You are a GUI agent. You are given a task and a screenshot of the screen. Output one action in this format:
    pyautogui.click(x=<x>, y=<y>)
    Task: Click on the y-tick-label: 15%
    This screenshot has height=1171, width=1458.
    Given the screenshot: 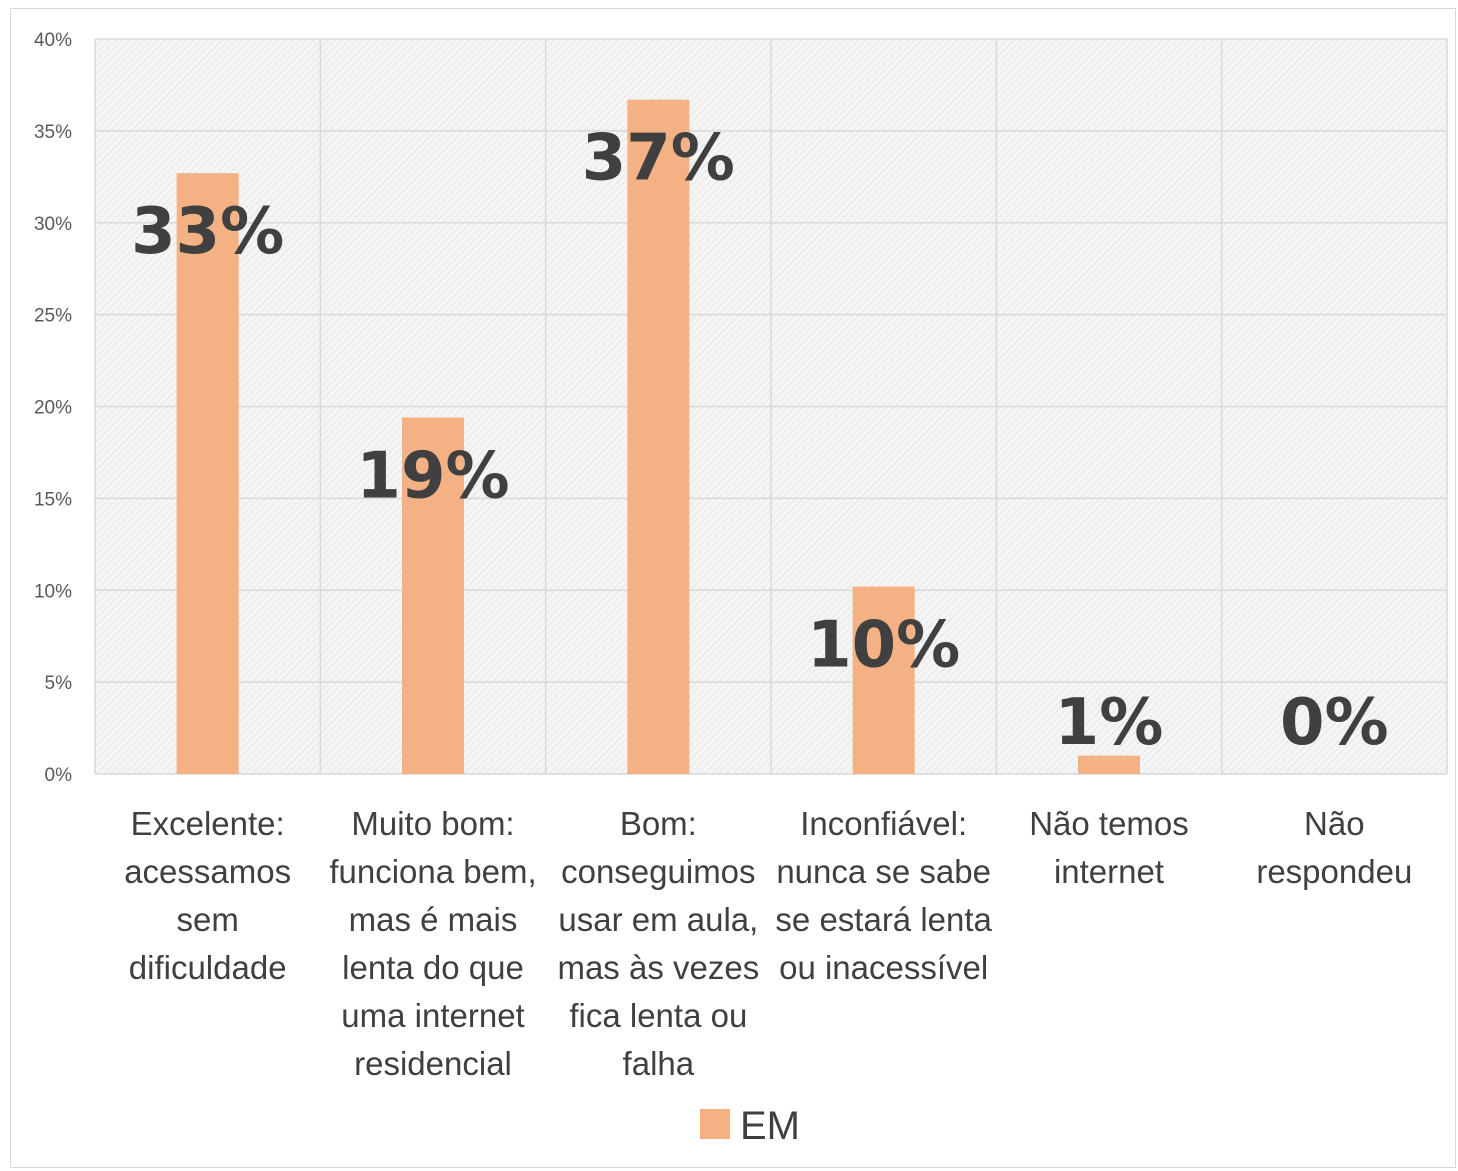 What is the action you would take?
    pyautogui.click(x=53, y=499)
    